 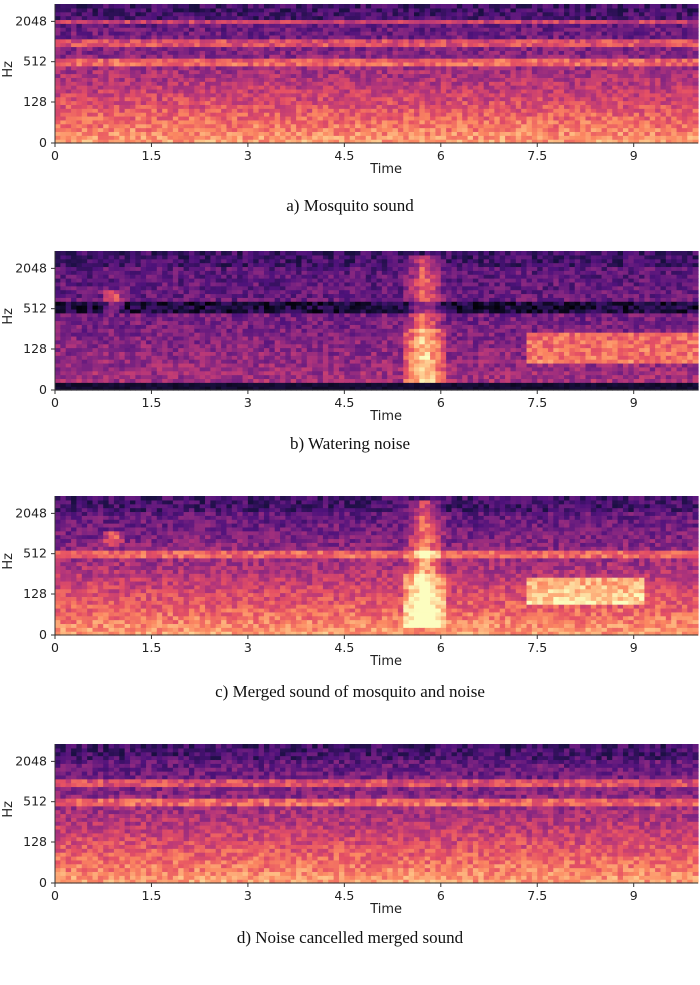 What do you see at coordinates (350, 444) in the screenshot?
I see `chart-caption: b) Watering noise` at bounding box center [350, 444].